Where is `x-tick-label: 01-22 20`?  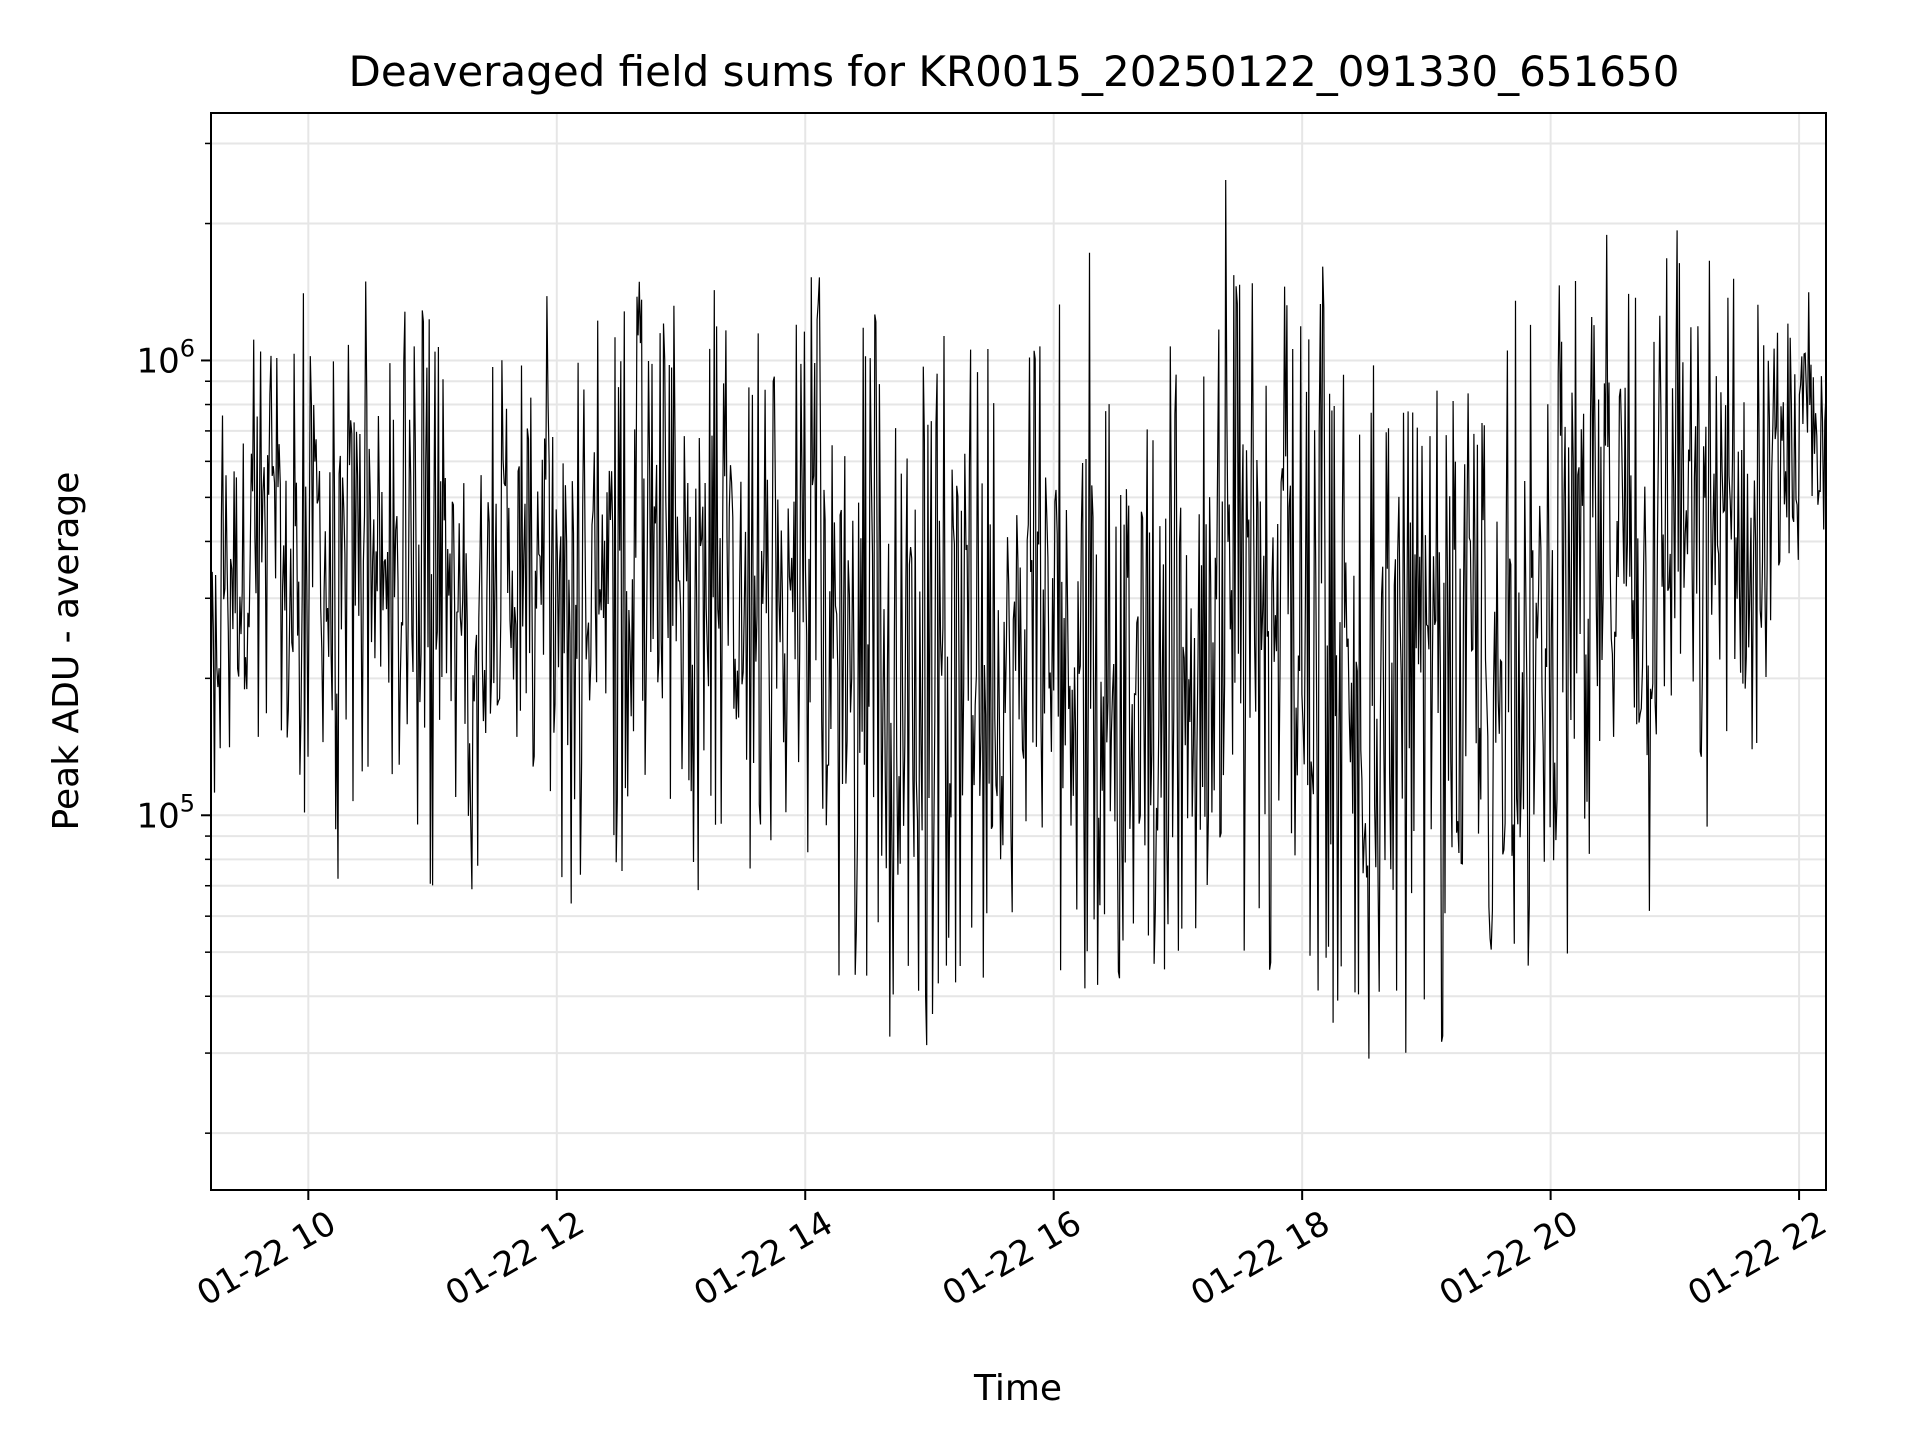 x-tick-label: 01-22 20 is located at coordinates (1509, 1258).